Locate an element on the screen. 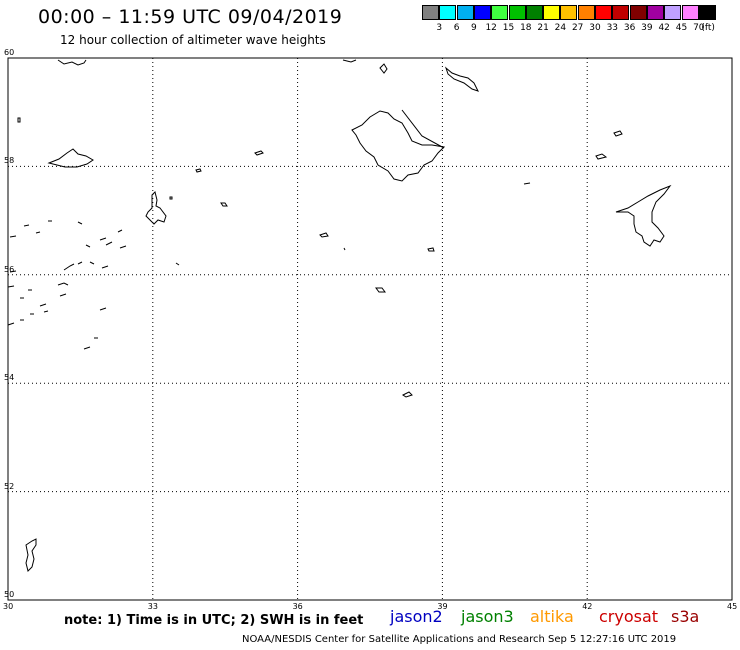 The width and height of the screenshot is (740, 650). satellite-label-s3a: s3a is located at coordinates (685, 616).